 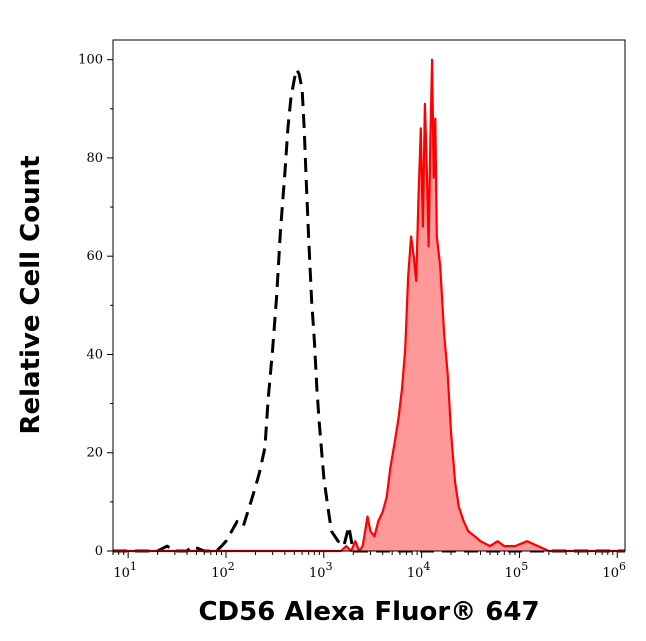 I want to click on y-tick-label: 0, so click(x=99, y=551).